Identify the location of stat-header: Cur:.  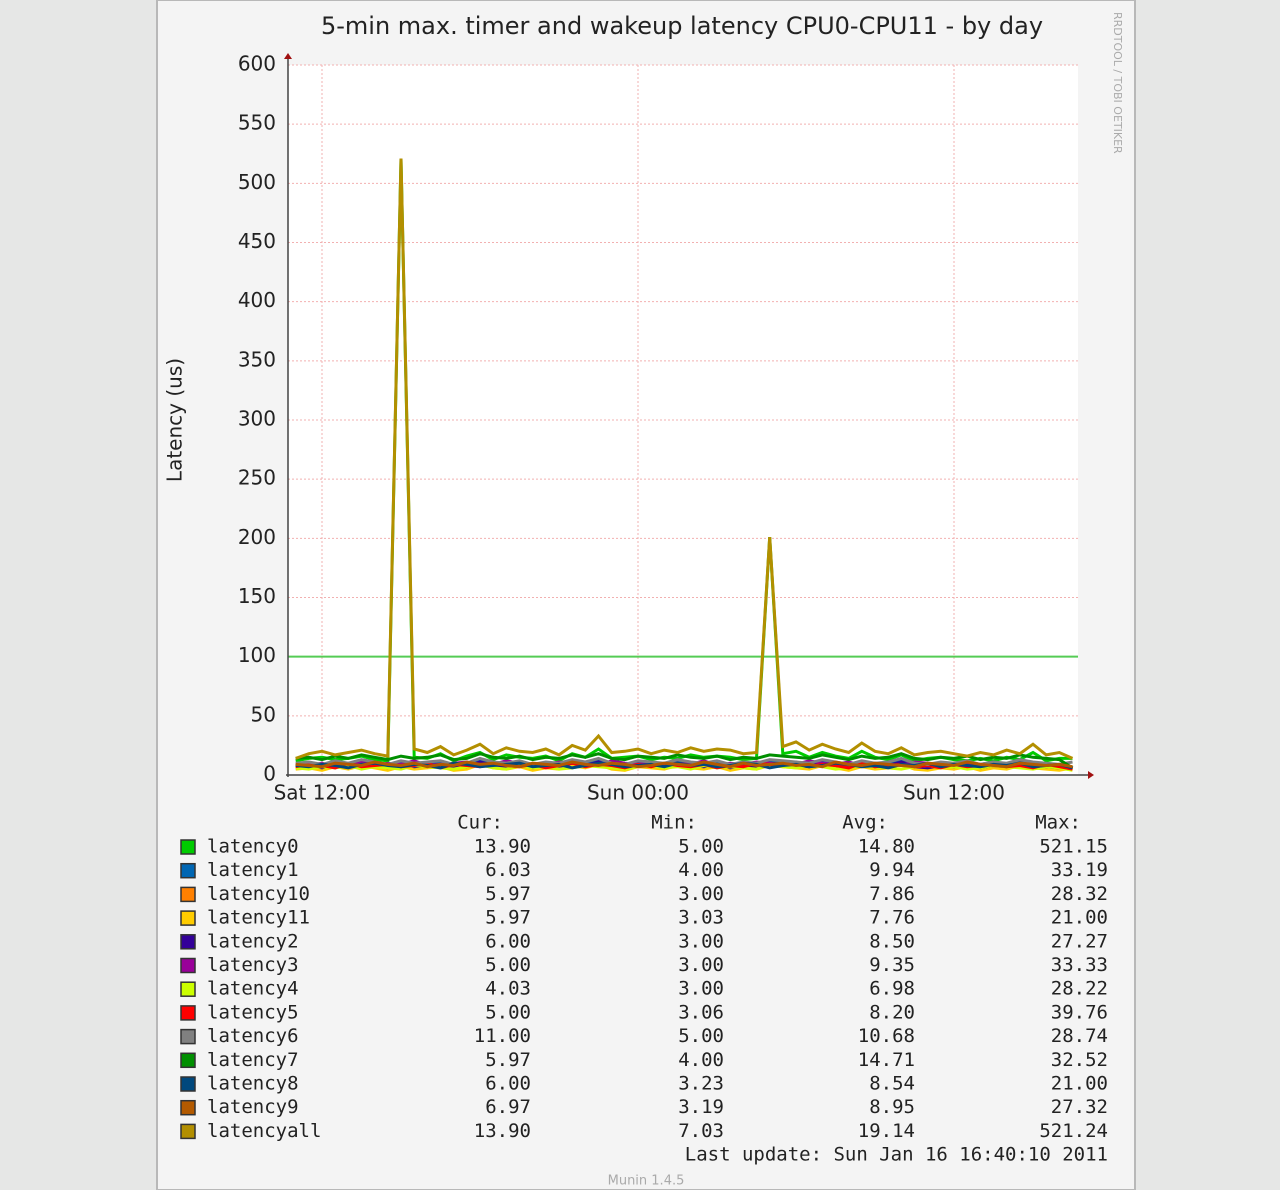
(480, 823).